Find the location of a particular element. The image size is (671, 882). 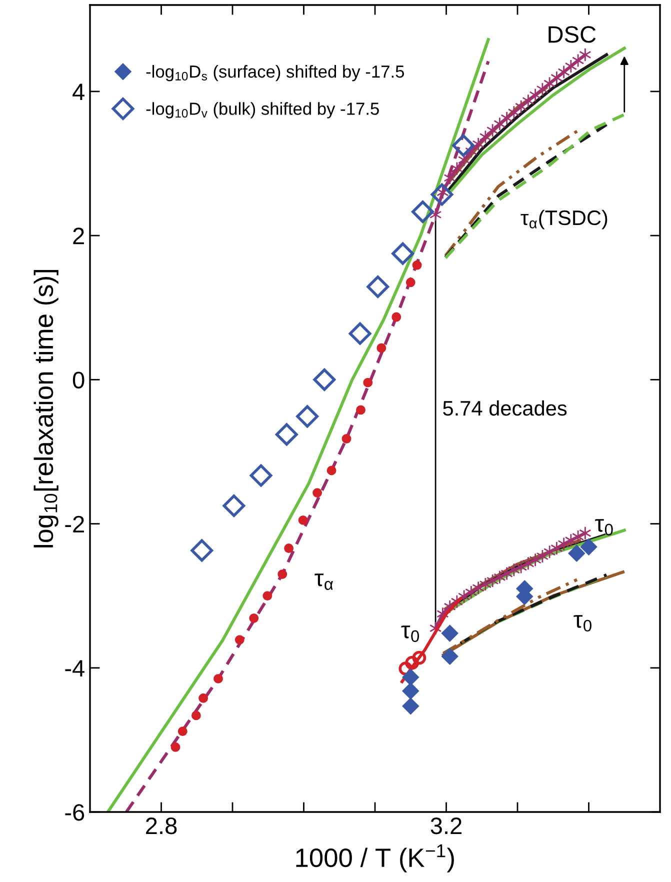

x-tick-label: 2.8 is located at coordinates (161, 825).